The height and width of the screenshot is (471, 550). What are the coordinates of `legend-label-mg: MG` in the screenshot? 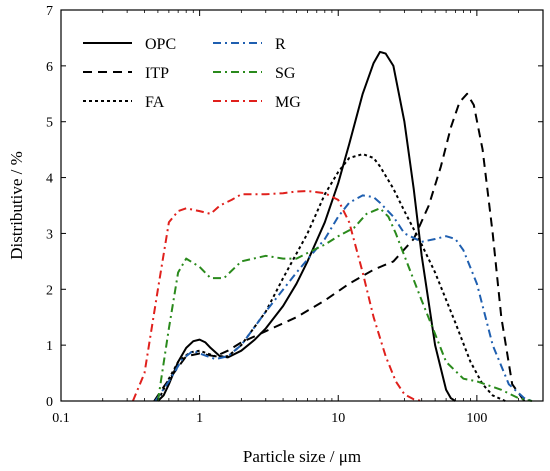 It's located at (288, 102).